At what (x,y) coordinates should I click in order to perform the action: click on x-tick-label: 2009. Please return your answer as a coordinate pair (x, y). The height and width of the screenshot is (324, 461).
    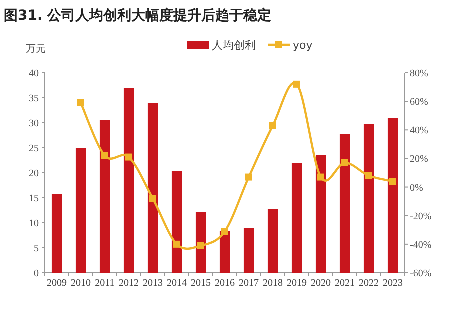
    Looking at the image, I should click on (57, 283).